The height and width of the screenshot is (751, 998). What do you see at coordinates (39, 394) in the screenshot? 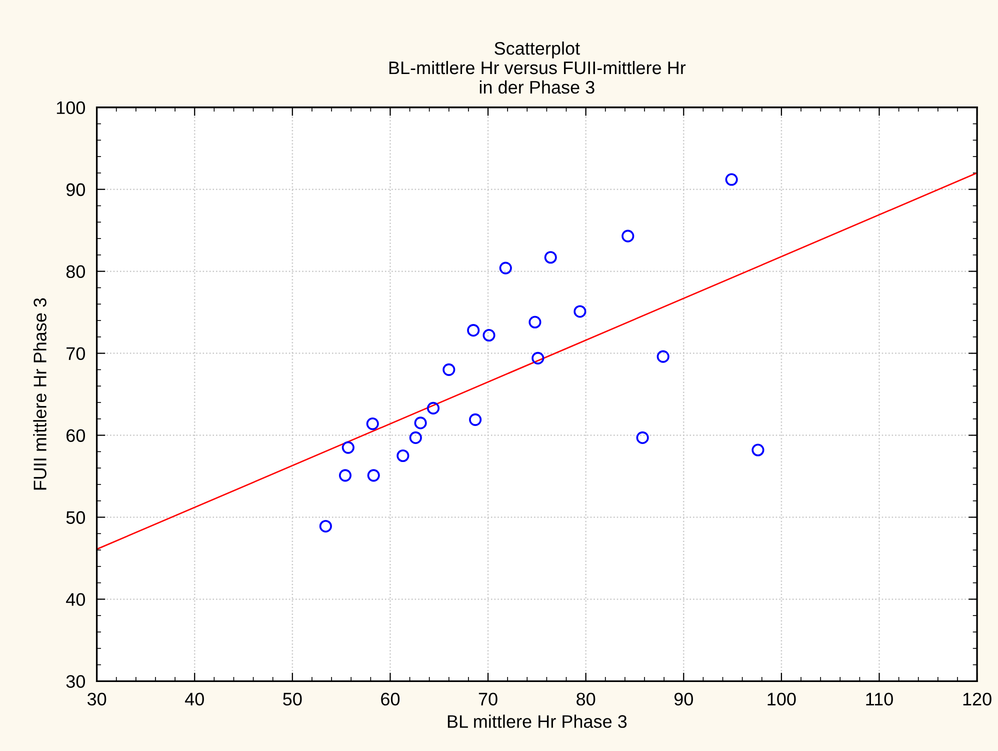
I see `y-axis-title: FUII mittlere Hr Phase 3` at bounding box center [39, 394].